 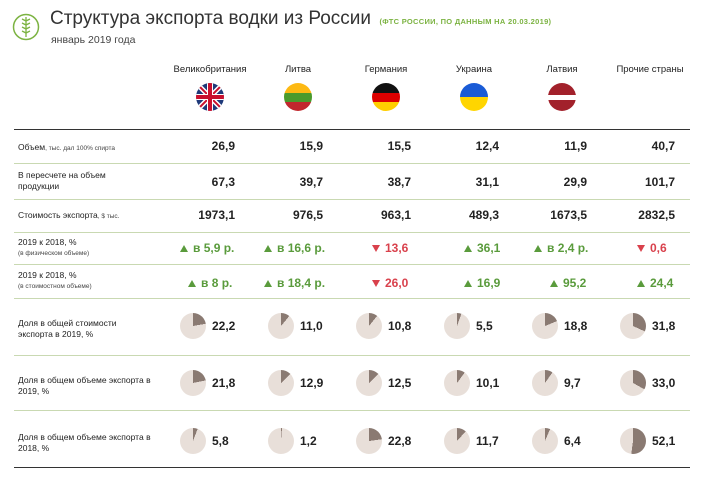 I want to click on row-label-volume: Объем, тыс. дал 100% спирта, so click(x=88, y=148).